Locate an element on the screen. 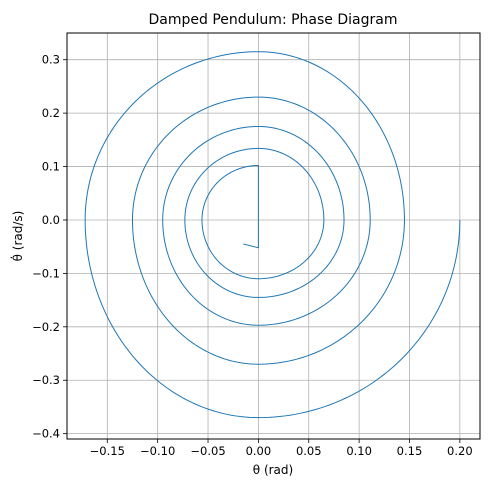 The width and height of the screenshot is (490, 495). x-tick-label: −0.05 is located at coordinates (207, 451).